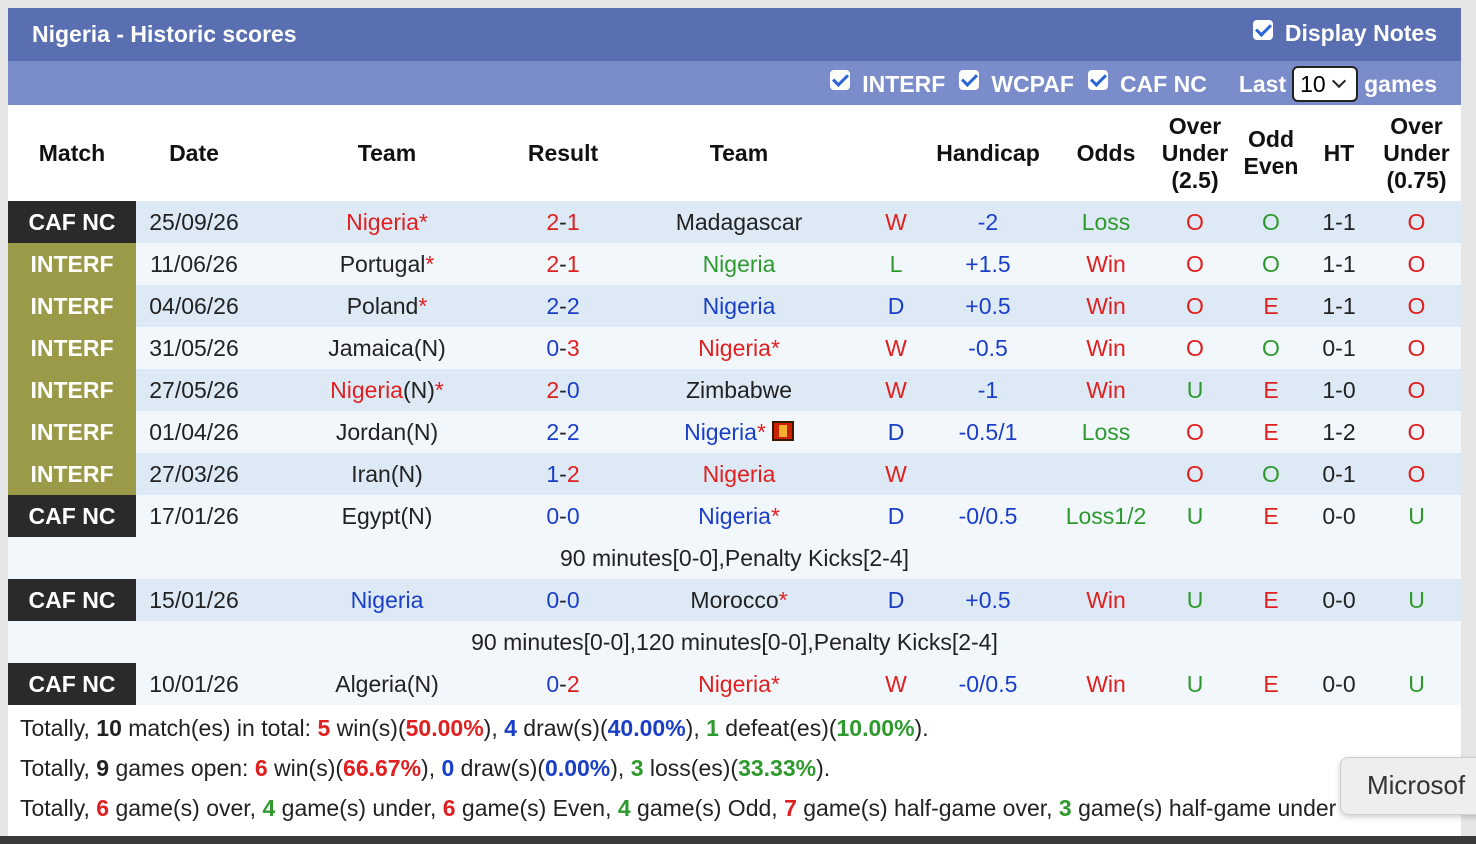 The width and height of the screenshot is (1476, 844). What do you see at coordinates (72, 153) in the screenshot?
I see `col-match: Match` at bounding box center [72, 153].